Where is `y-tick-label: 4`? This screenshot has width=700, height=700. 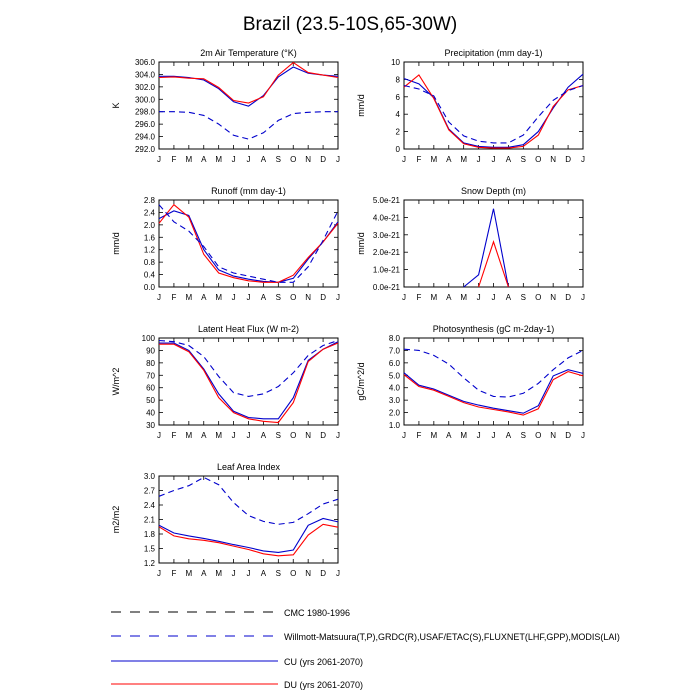
y-tick-label: 4 is located at coordinates (398, 114).